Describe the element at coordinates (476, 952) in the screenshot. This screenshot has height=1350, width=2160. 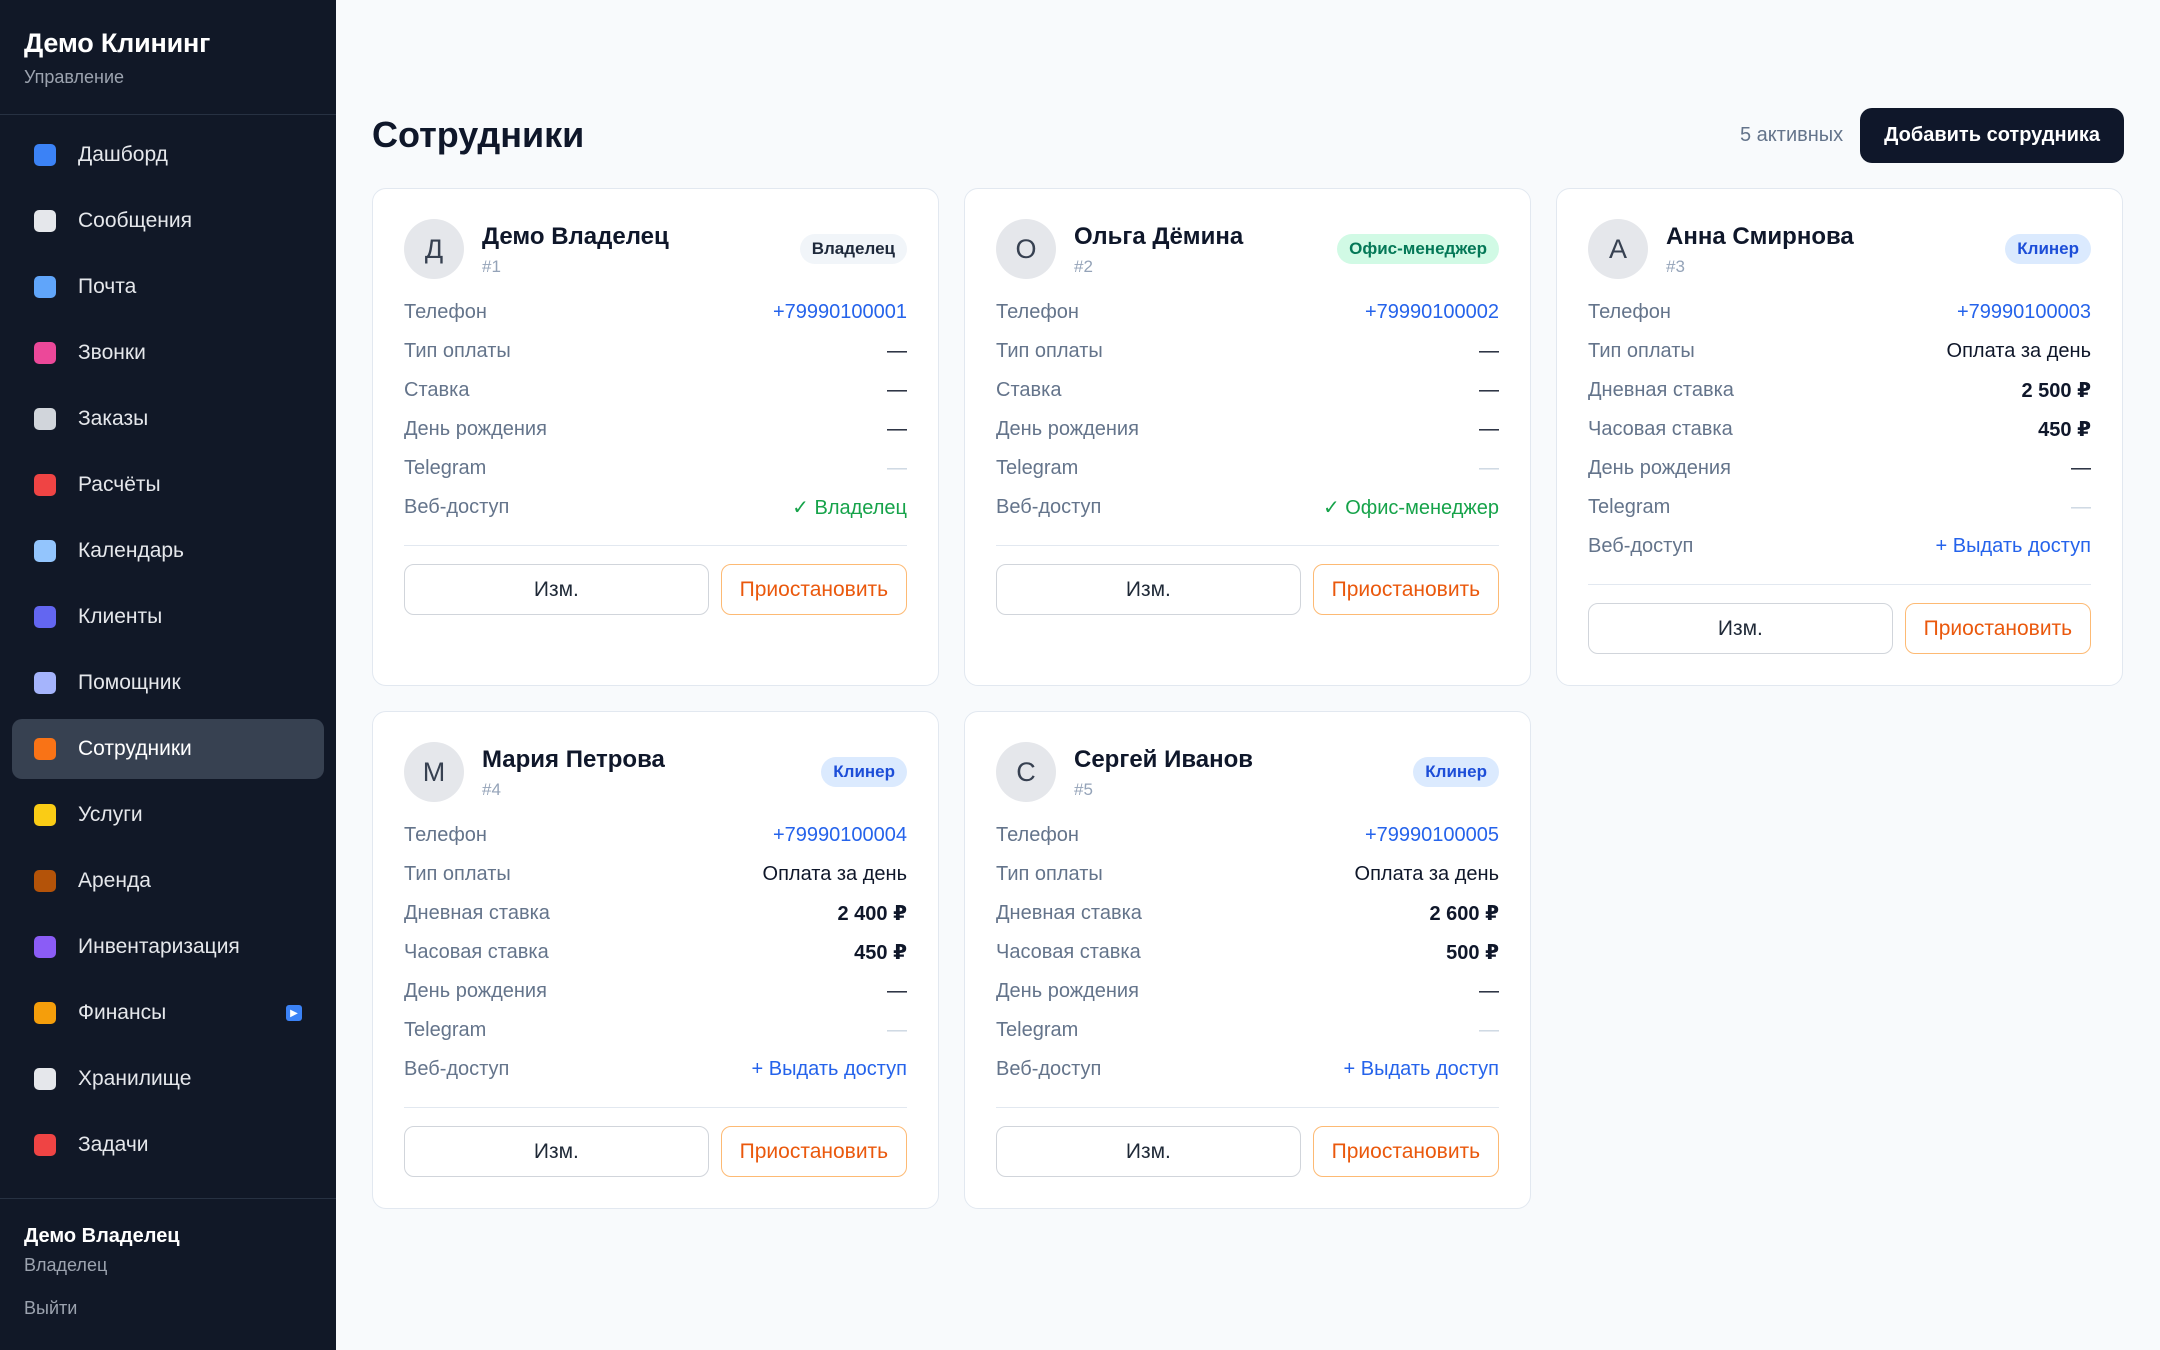
I see `detail-label: Часовая ставка` at that location.